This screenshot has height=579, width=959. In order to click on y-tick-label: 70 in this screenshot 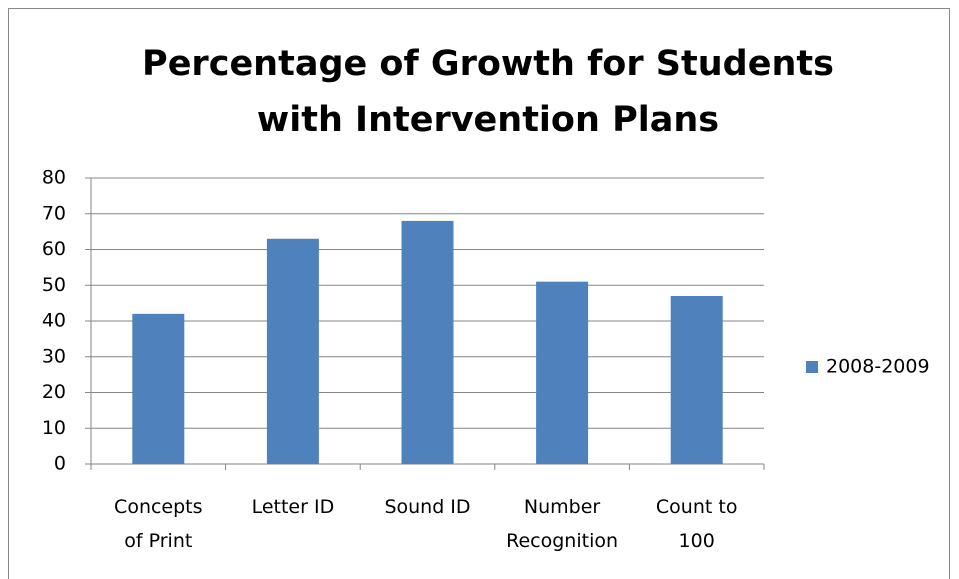, I will do `click(54, 213)`.